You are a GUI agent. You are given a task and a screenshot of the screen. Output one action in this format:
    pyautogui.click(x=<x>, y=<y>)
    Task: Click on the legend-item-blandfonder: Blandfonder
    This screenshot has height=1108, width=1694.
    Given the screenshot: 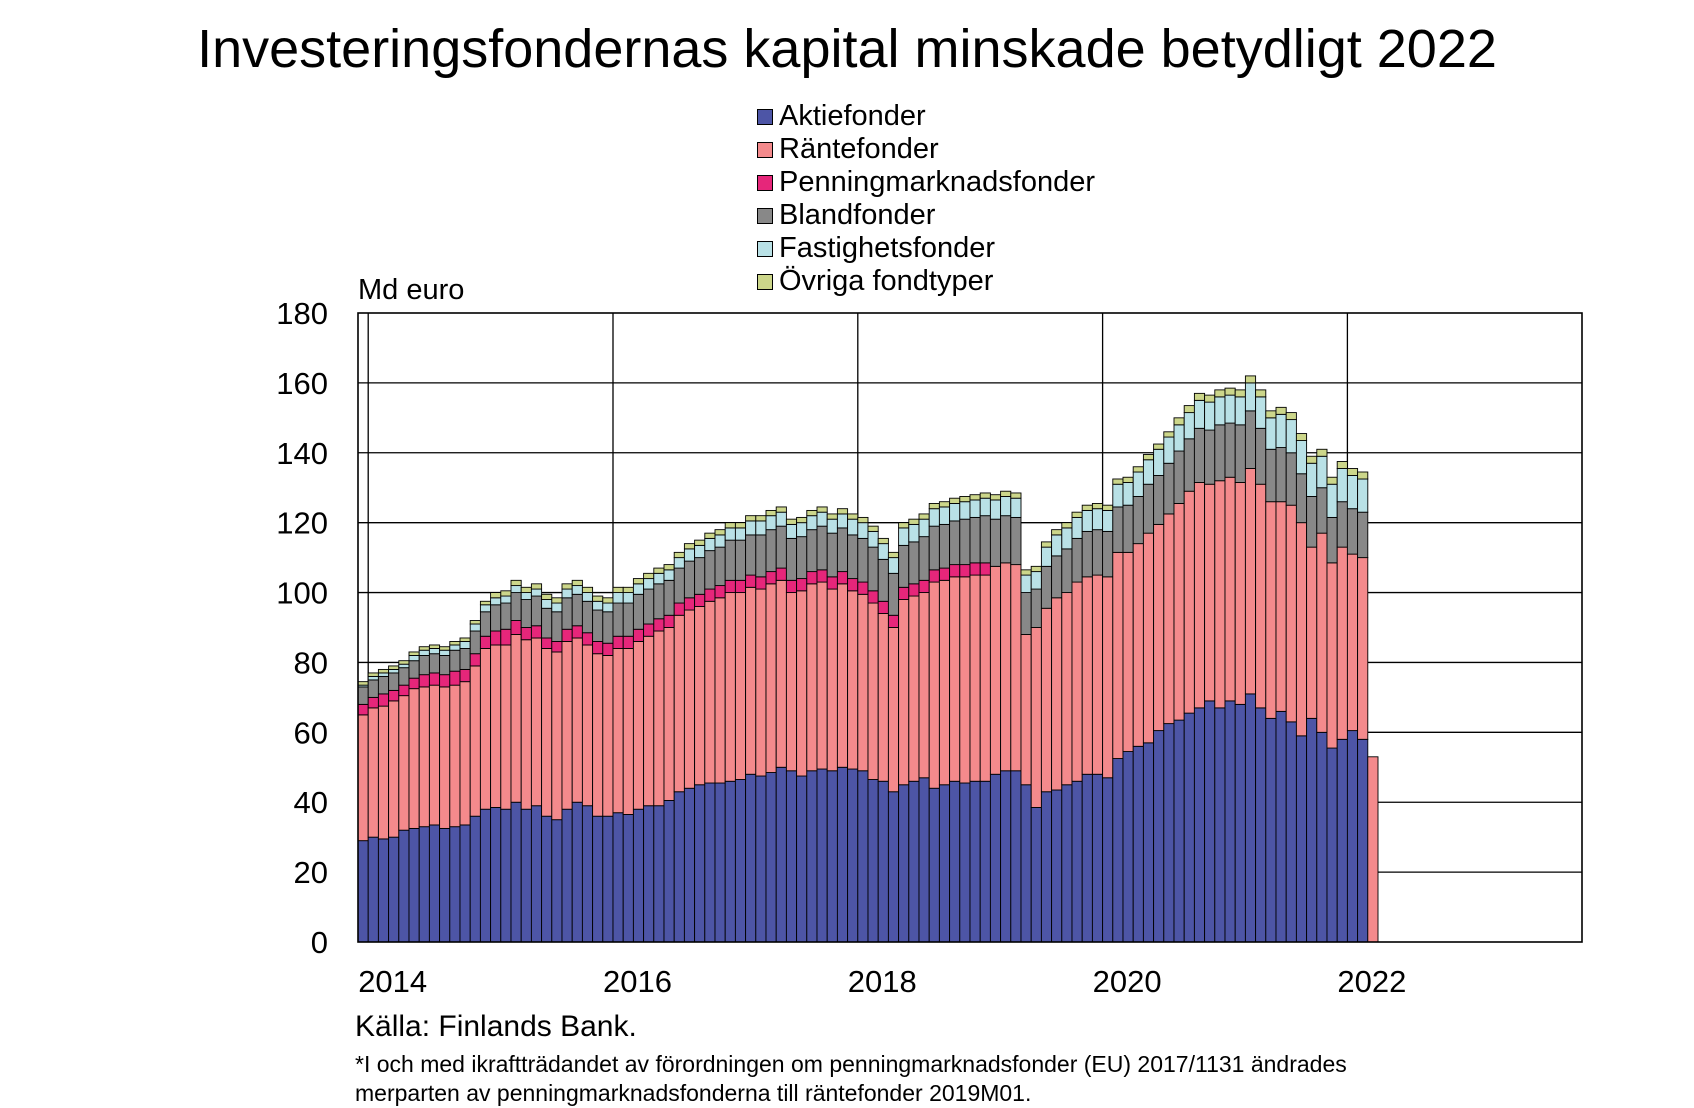 What is the action you would take?
    pyautogui.click(x=926, y=215)
    